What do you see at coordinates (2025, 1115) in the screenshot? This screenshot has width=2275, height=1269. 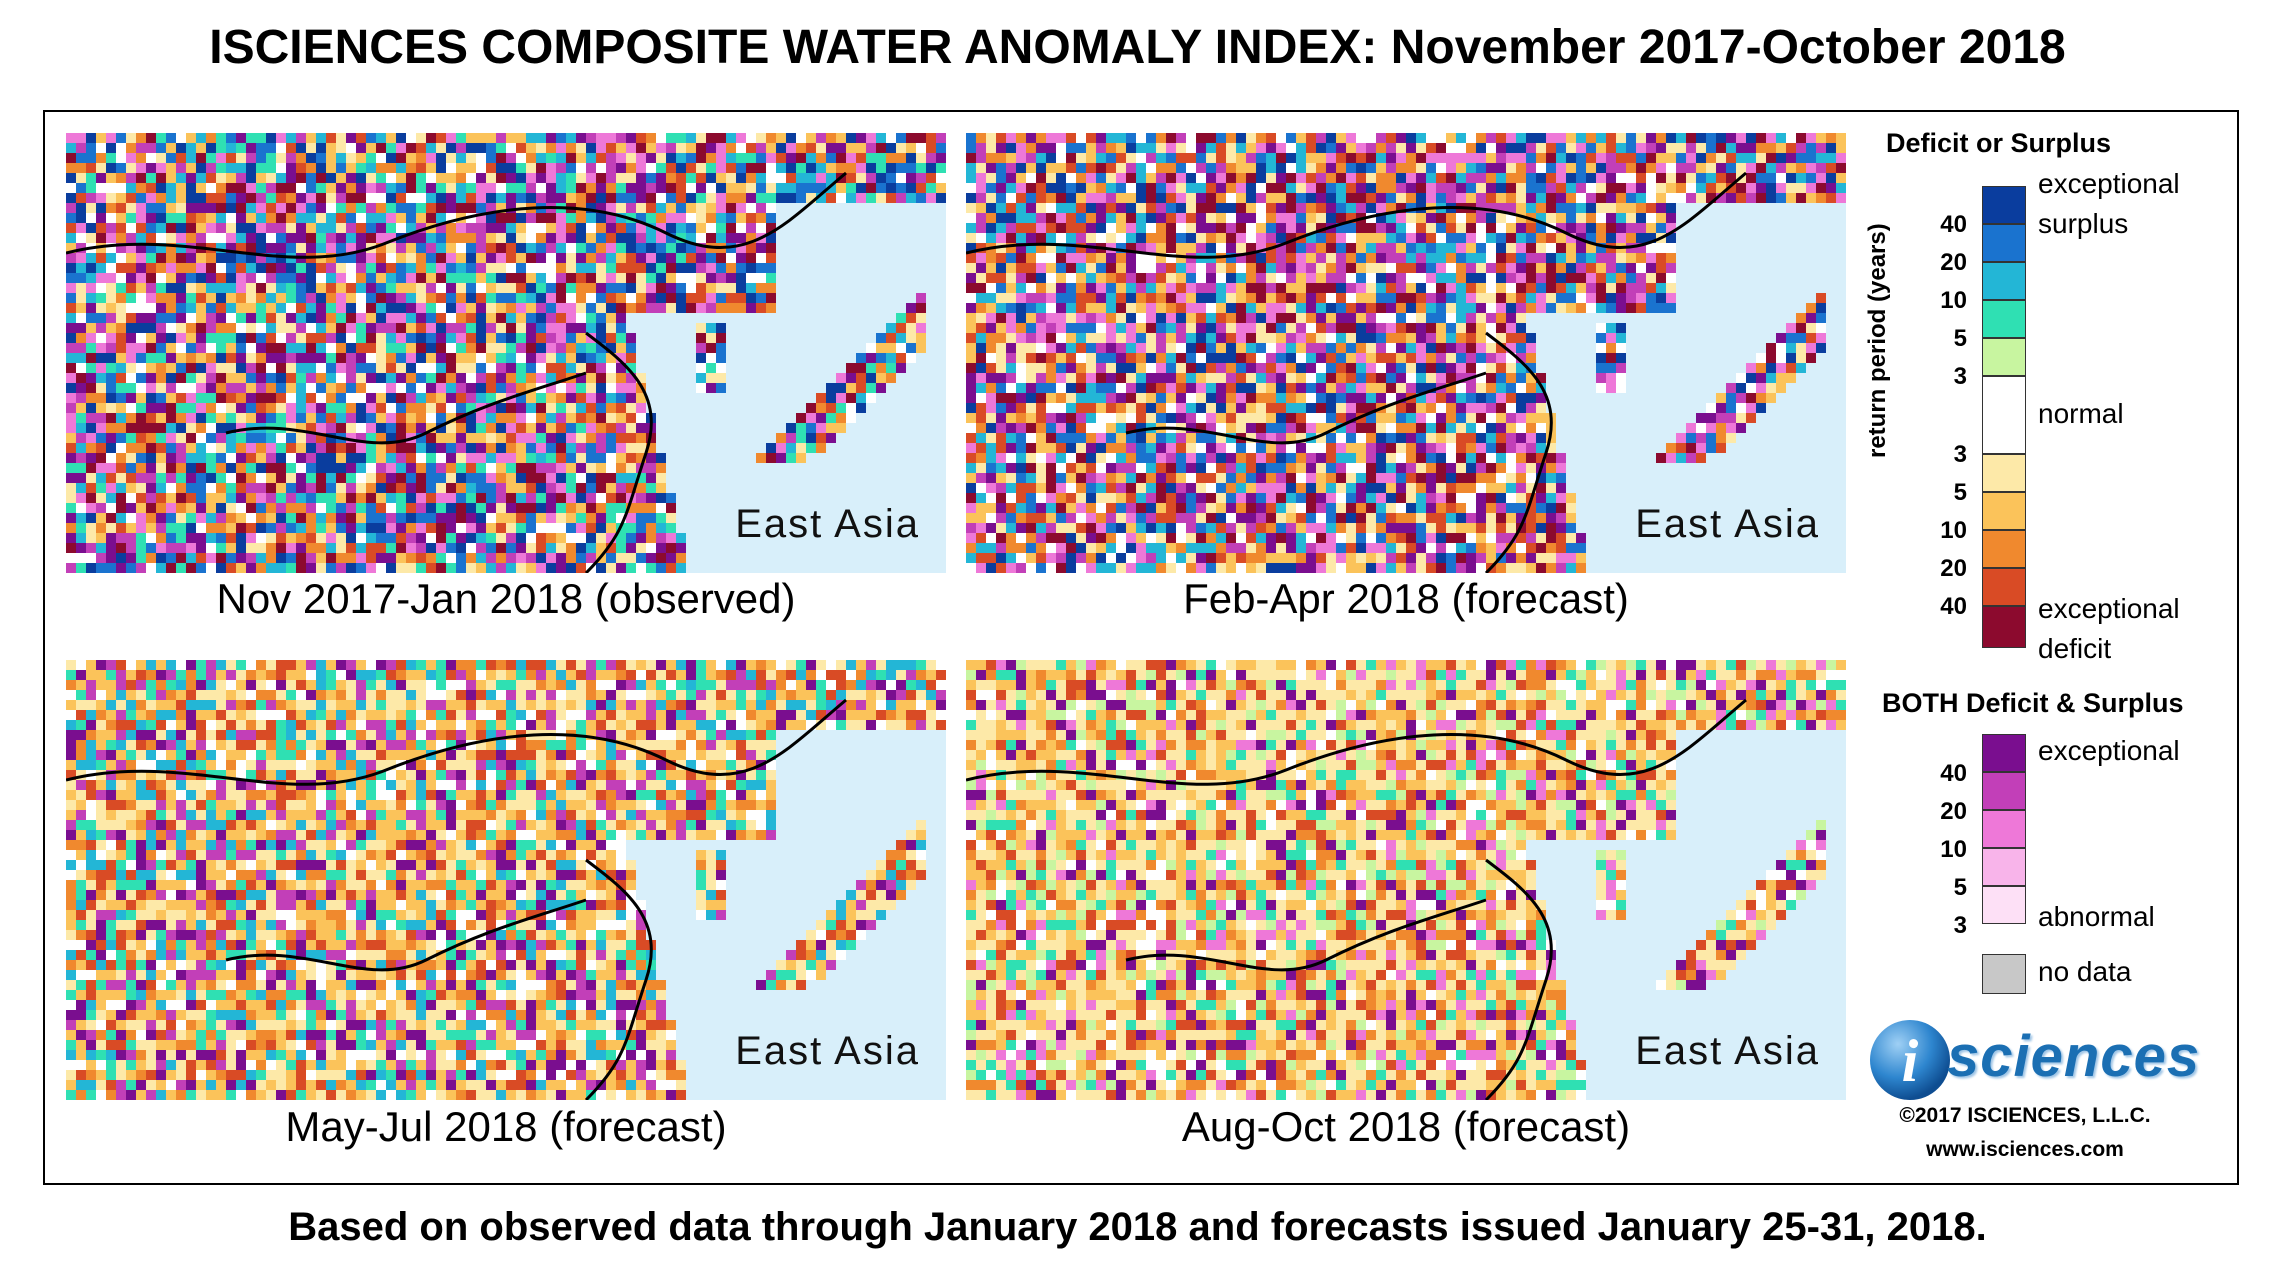 I see `copyright: ©2017 ISCIENCES, L.L.C.` at bounding box center [2025, 1115].